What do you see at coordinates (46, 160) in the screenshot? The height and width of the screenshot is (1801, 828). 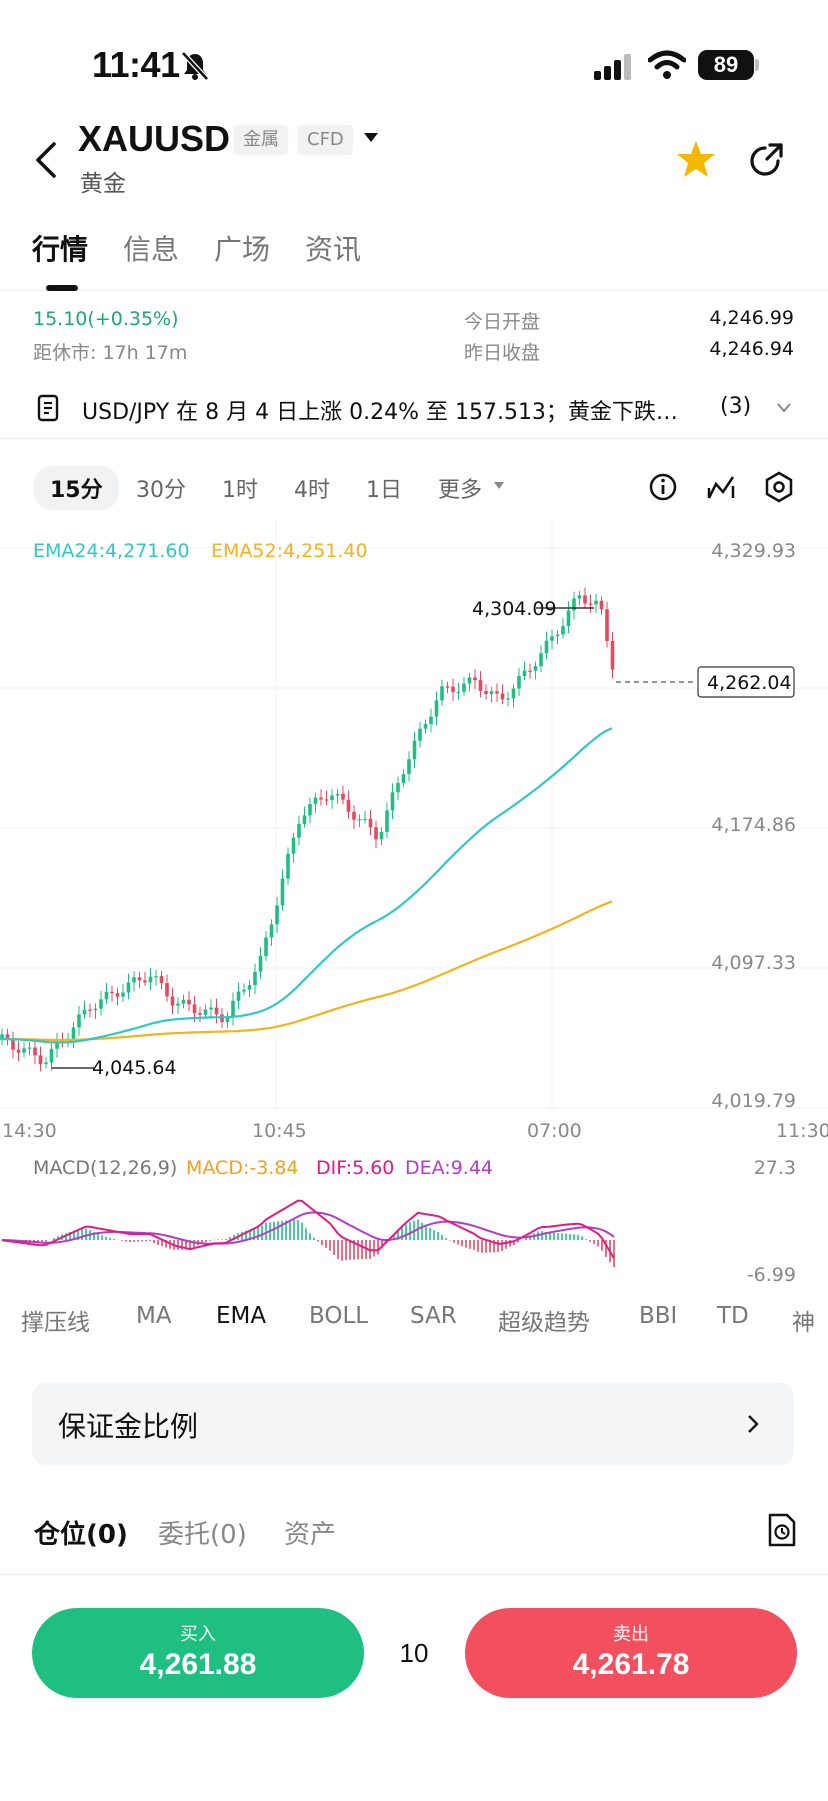 I see `back-arrow-icon` at bounding box center [46, 160].